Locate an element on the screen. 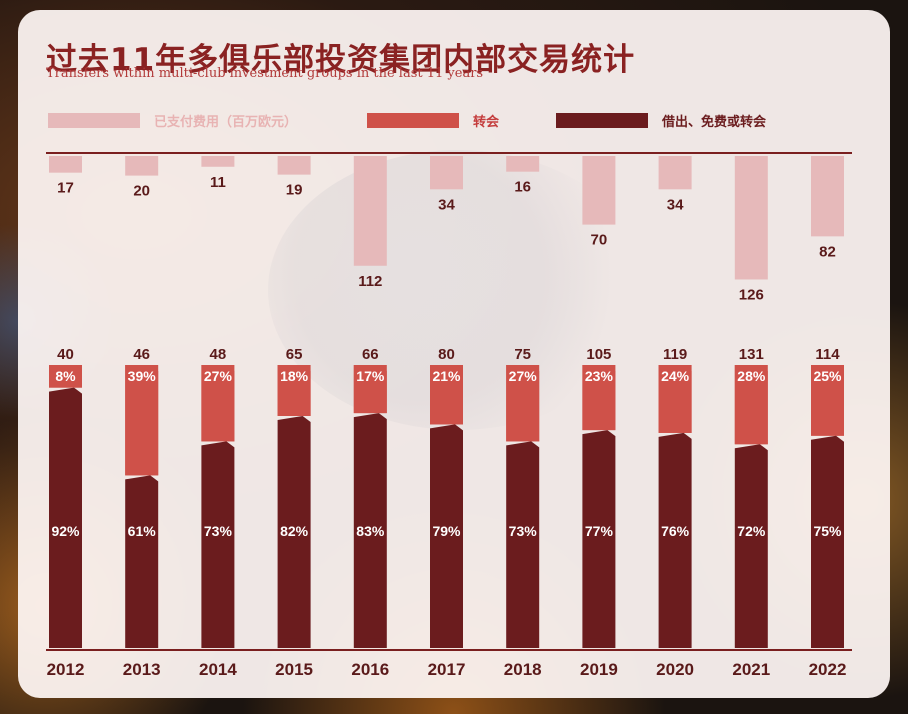  loan-free-bar-2019 is located at coordinates (599, 539).